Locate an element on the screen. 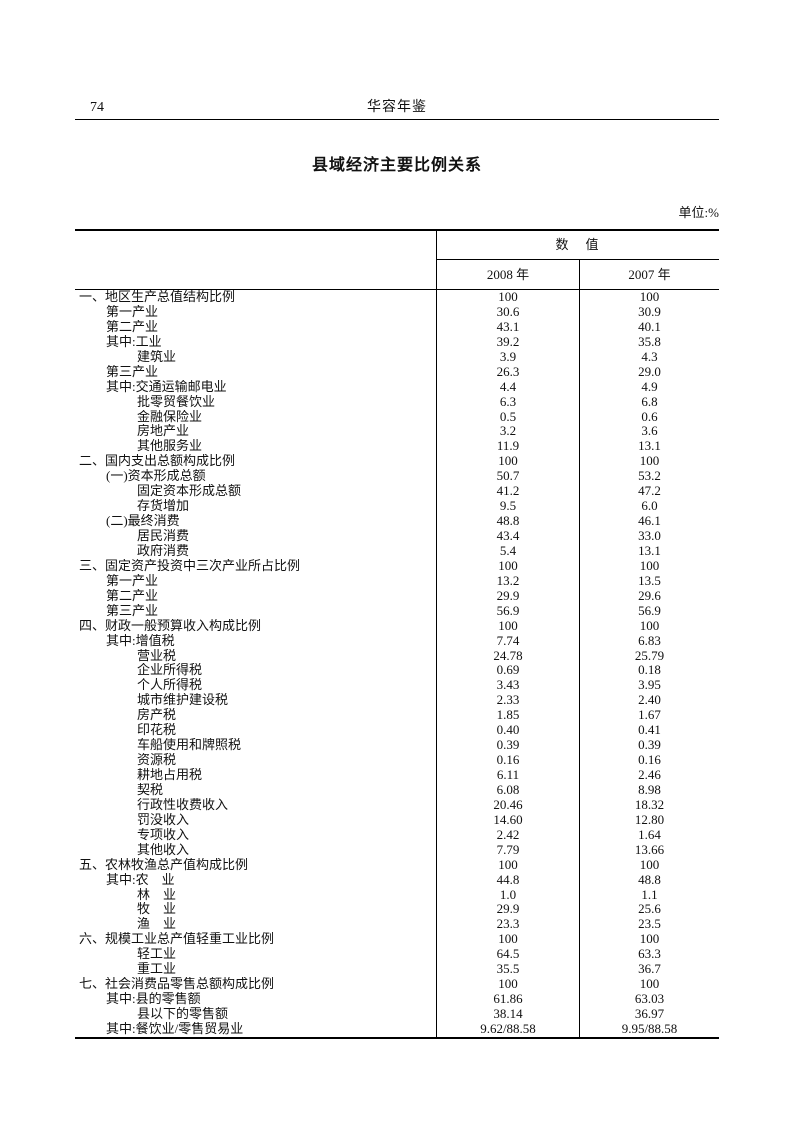 The height and width of the screenshot is (1122, 793). row-label: 第一产业 is located at coordinates (256, 581).